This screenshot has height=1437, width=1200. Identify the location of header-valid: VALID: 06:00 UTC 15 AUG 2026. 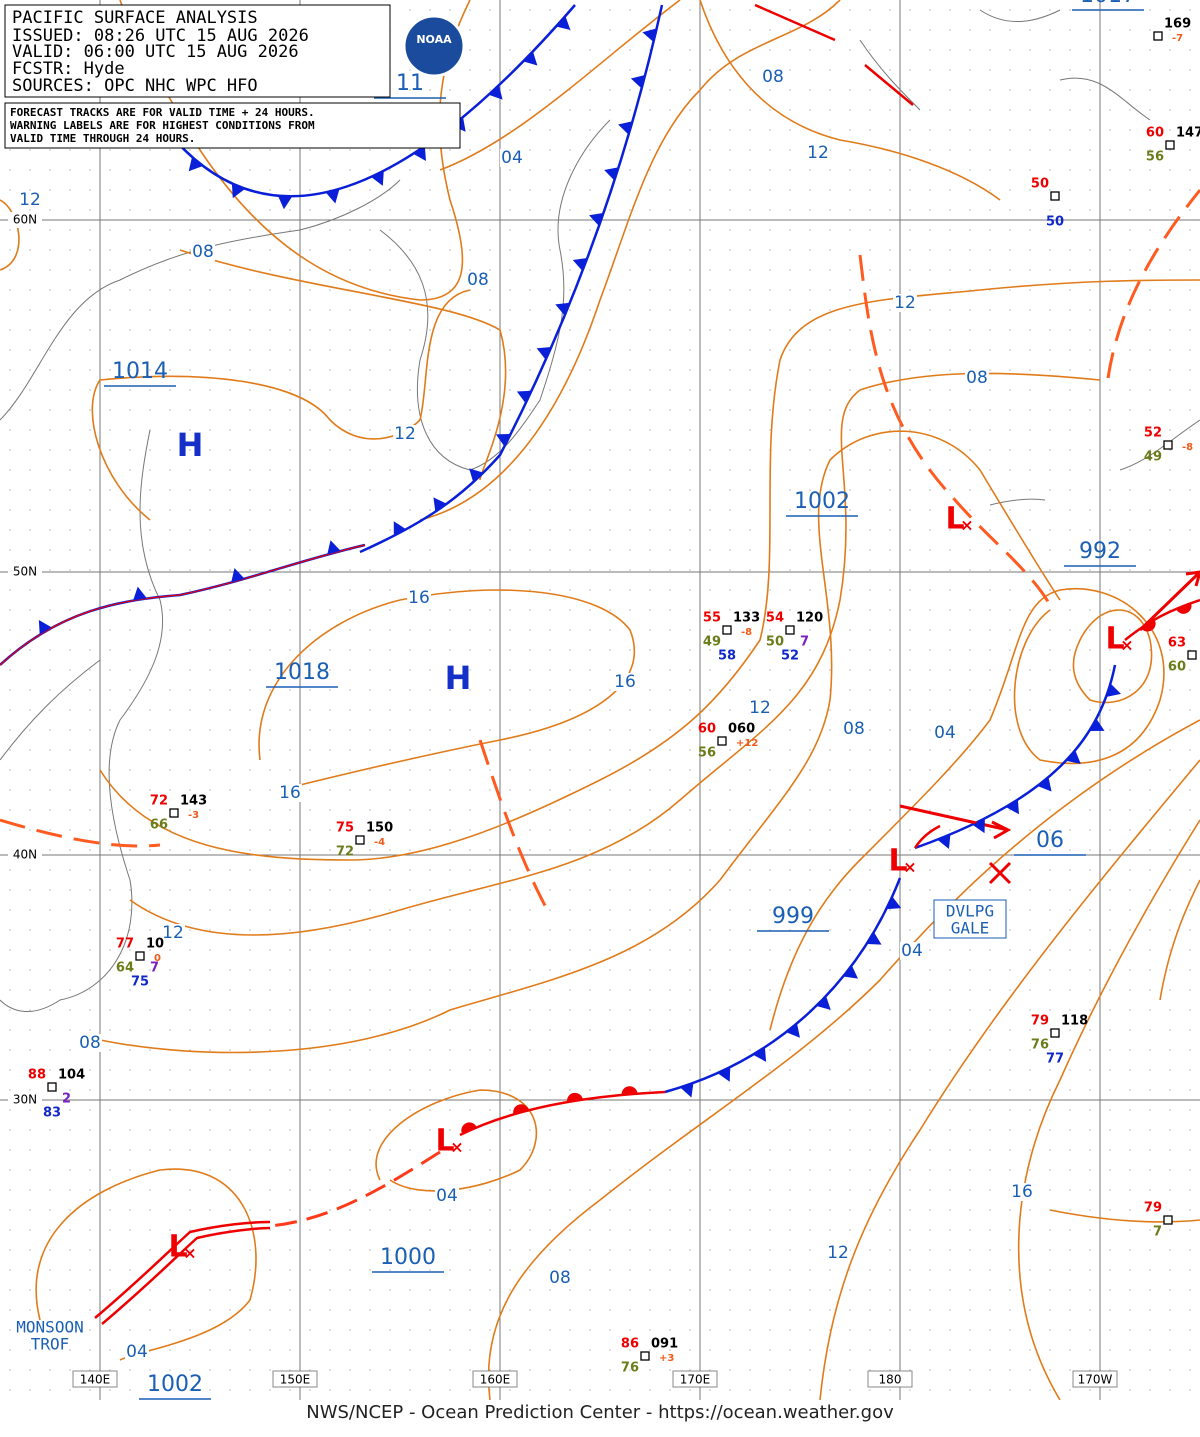
(155, 52).